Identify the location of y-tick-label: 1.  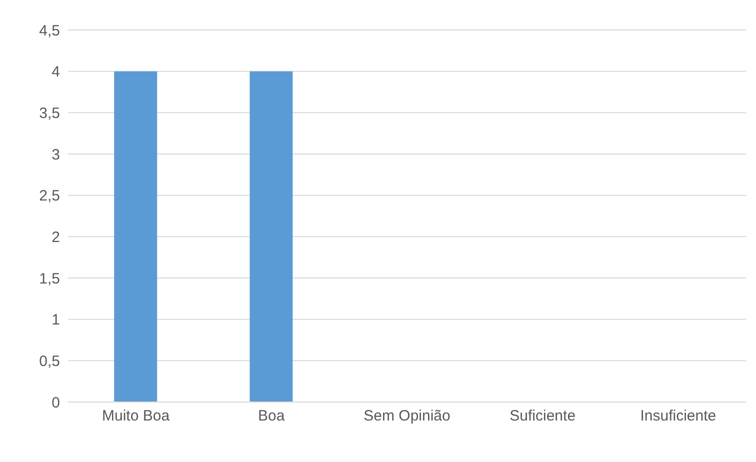
(56, 320).